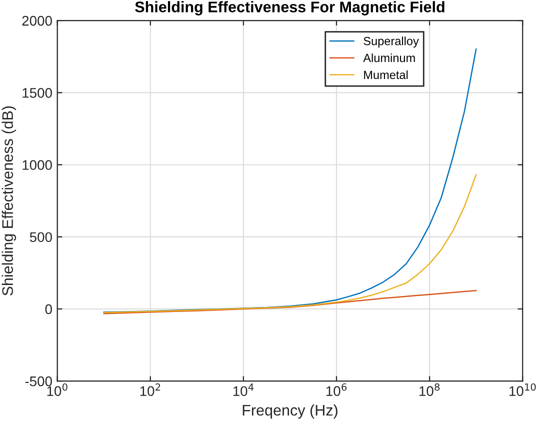  Describe the element at coordinates (48, 309) in the screenshot. I see `y-tick-label: 0` at that location.